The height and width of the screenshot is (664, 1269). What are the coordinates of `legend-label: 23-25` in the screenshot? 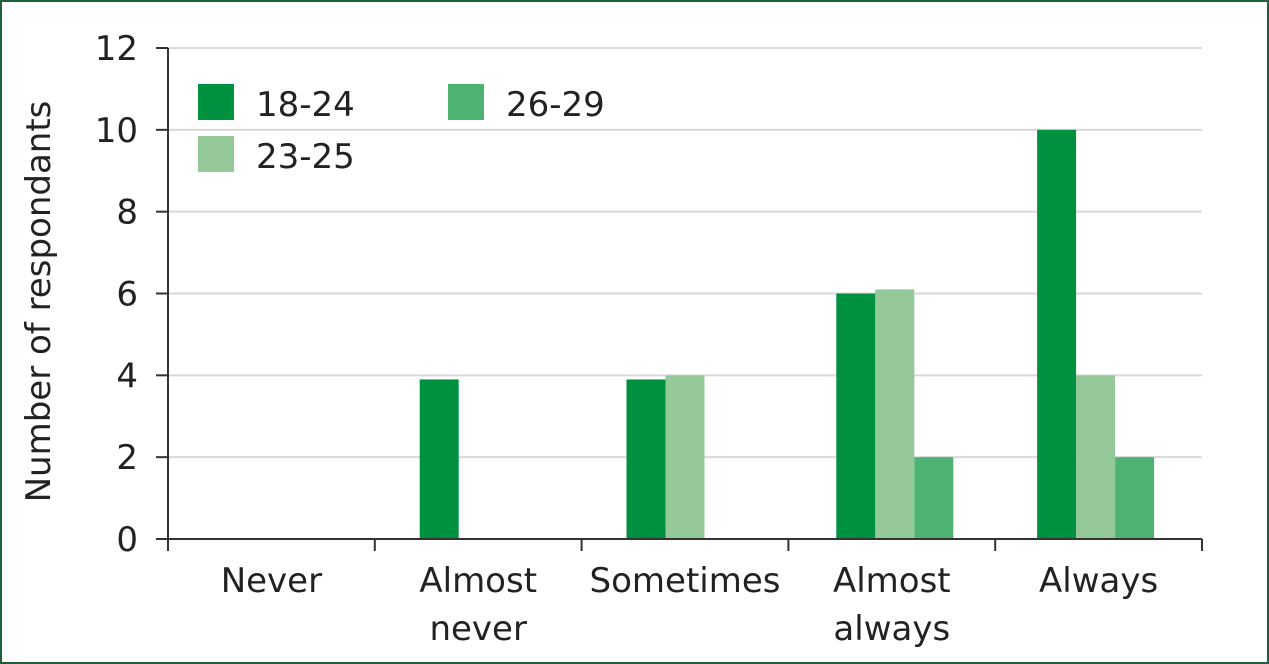 It's located at (305, 157).